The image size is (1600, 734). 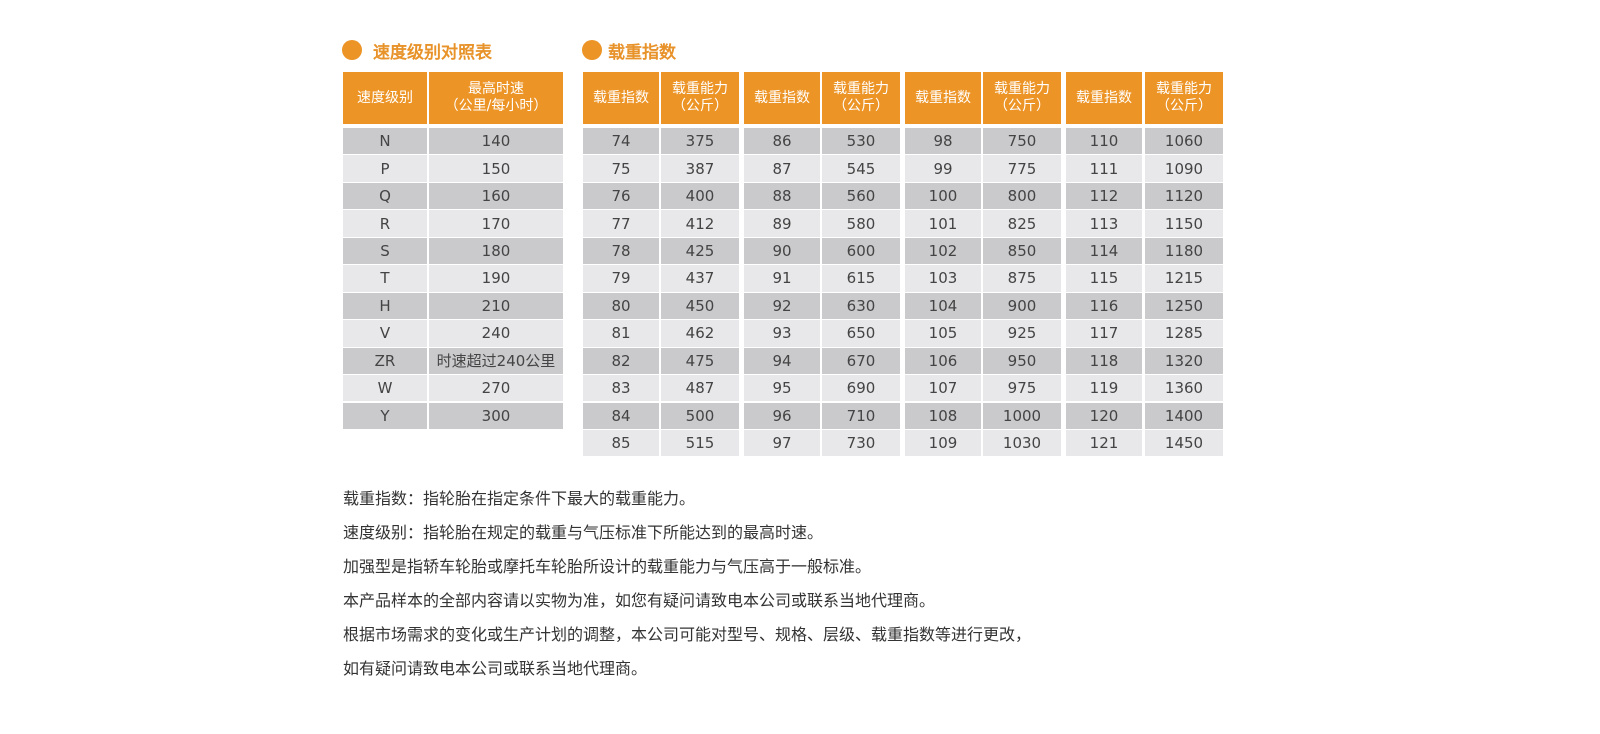 What do you see at coordinates (621, 196) in the screenshot?
I see `table-cell: 76` at bounding box center [621, 196].